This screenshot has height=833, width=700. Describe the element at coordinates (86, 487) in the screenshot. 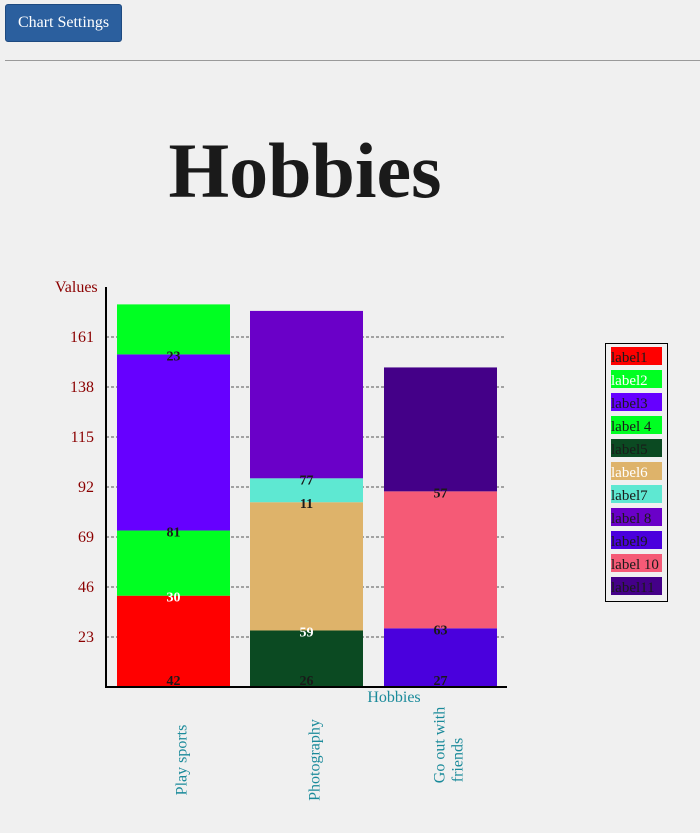

I see `y-tick-label: 92` at that location.